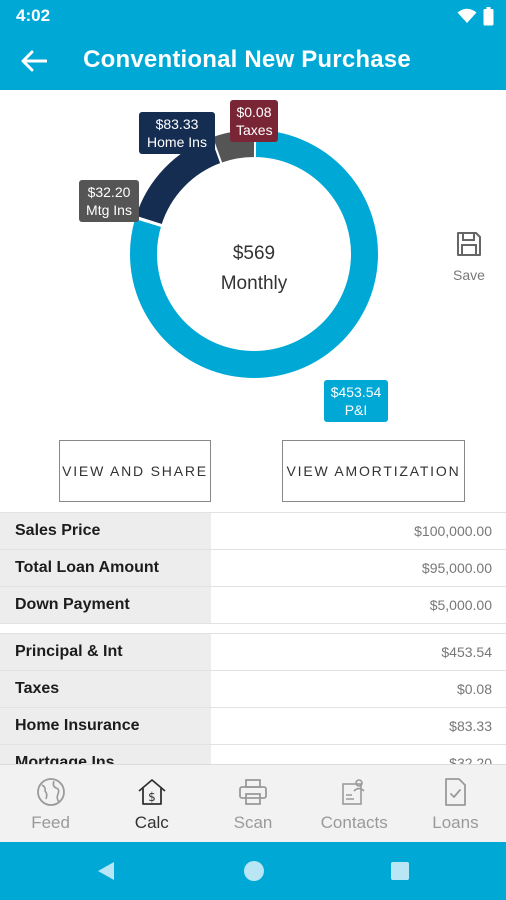  Describe the element at coordinates (135, 471) in the screenshot. I see `view-and-share-button: VIEW AND SHARE` at that location.